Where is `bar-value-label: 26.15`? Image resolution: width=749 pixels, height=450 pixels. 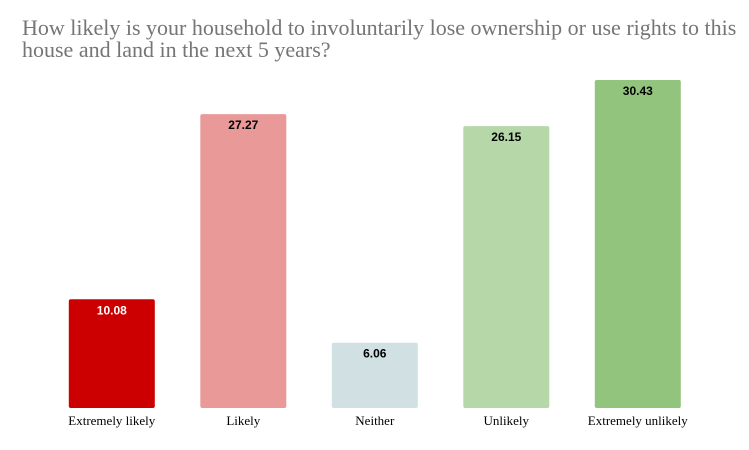
bar-value-label: 26.15 is located at coordinates (506, 137).